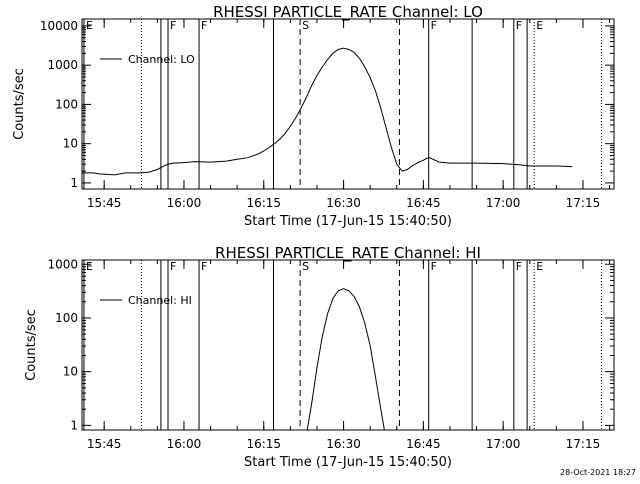  Describe the element at coordinates (160, 300) in the screenshot. I see `legend-label: Channel: HI` at that location.